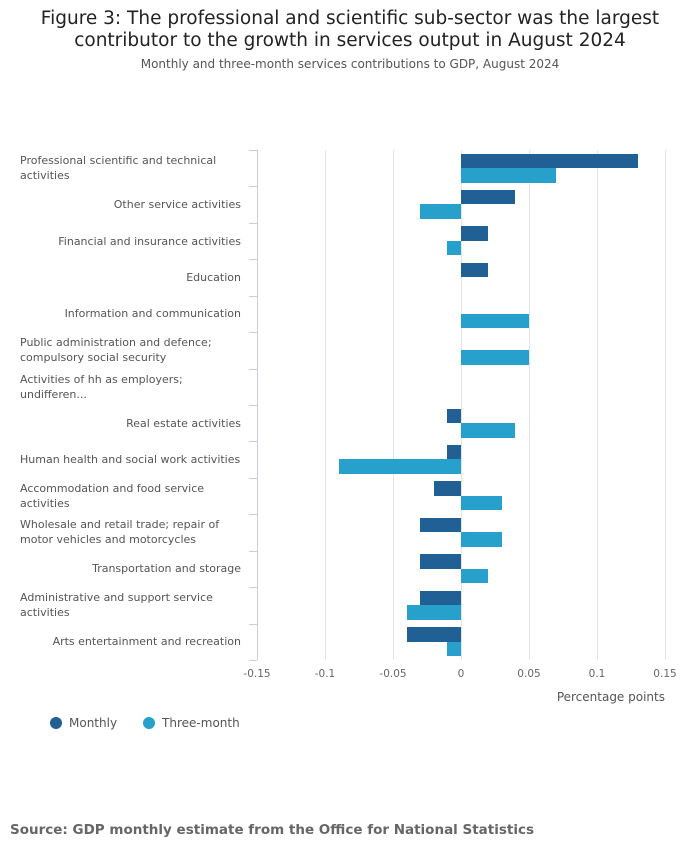  Describe the element at coordinates (257, 405) in the screenshot. I see `y-axis-line` at that location.